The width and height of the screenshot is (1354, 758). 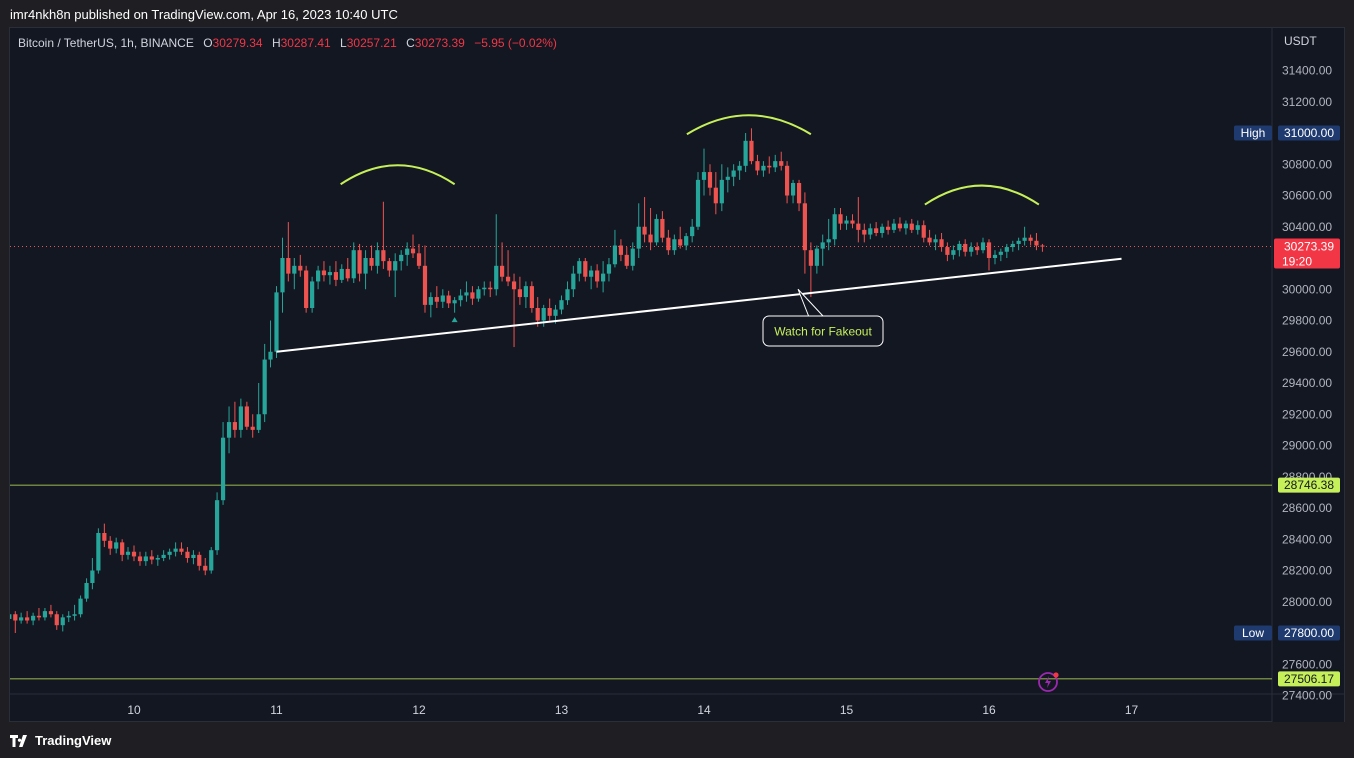 I want to click on high-tag-bg, so click(x=1253, y=133).